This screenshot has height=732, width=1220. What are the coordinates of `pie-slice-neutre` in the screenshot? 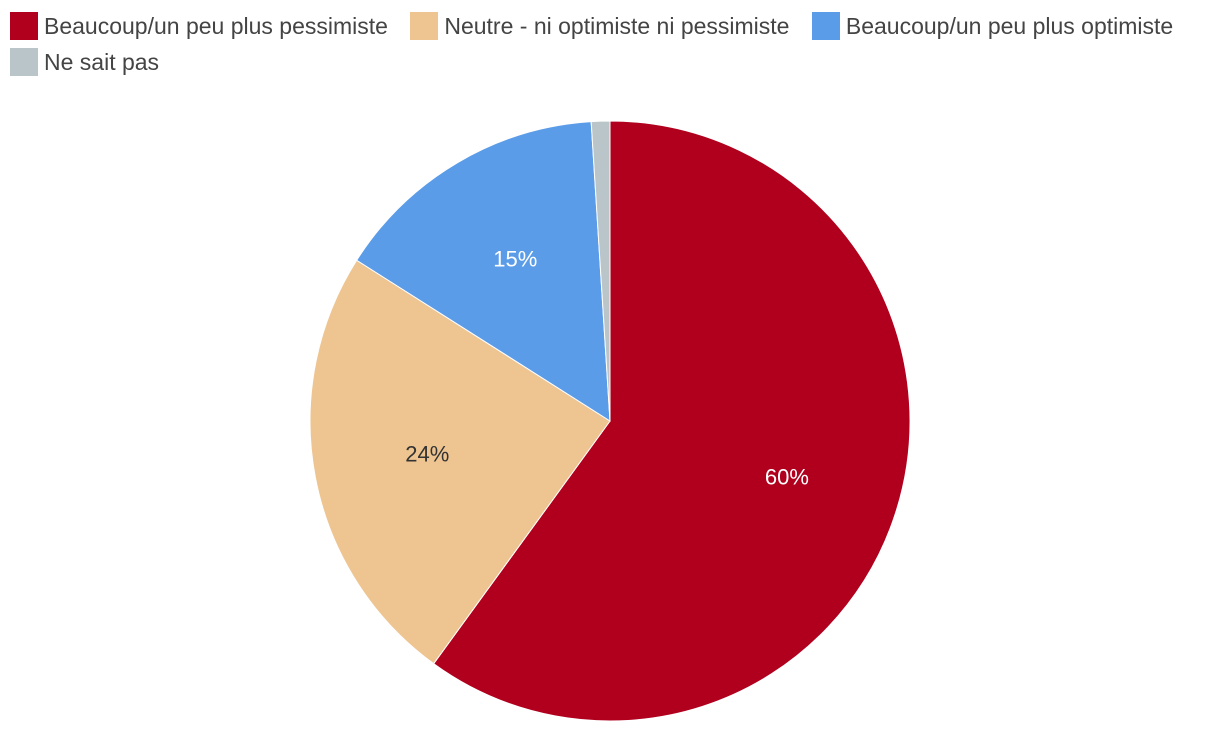 It's located at (460, 462).